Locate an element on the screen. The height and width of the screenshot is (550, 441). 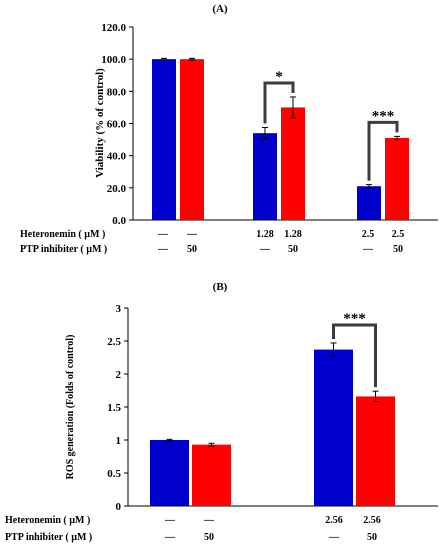
panel-a-ytick-label: 120.0 is located at coordinates (113, 28).